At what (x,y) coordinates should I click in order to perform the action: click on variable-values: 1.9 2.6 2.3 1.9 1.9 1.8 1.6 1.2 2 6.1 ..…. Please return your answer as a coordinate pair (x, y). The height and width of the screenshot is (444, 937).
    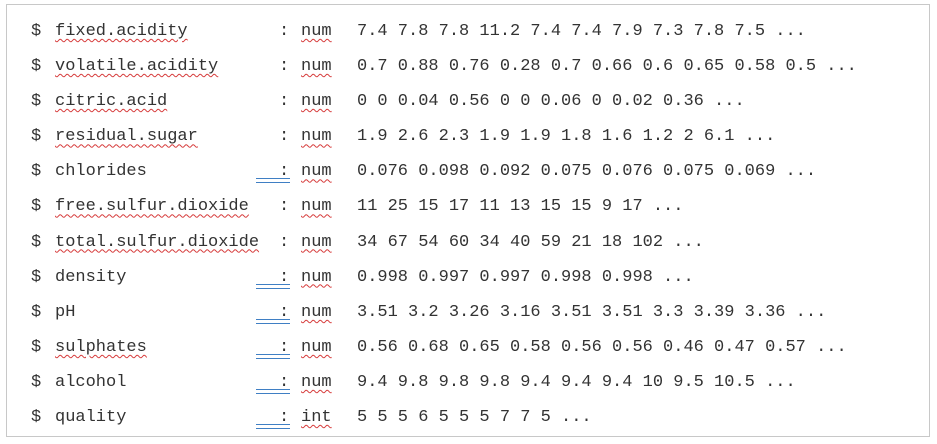
    Looking at the image, I should click on (566, 137).